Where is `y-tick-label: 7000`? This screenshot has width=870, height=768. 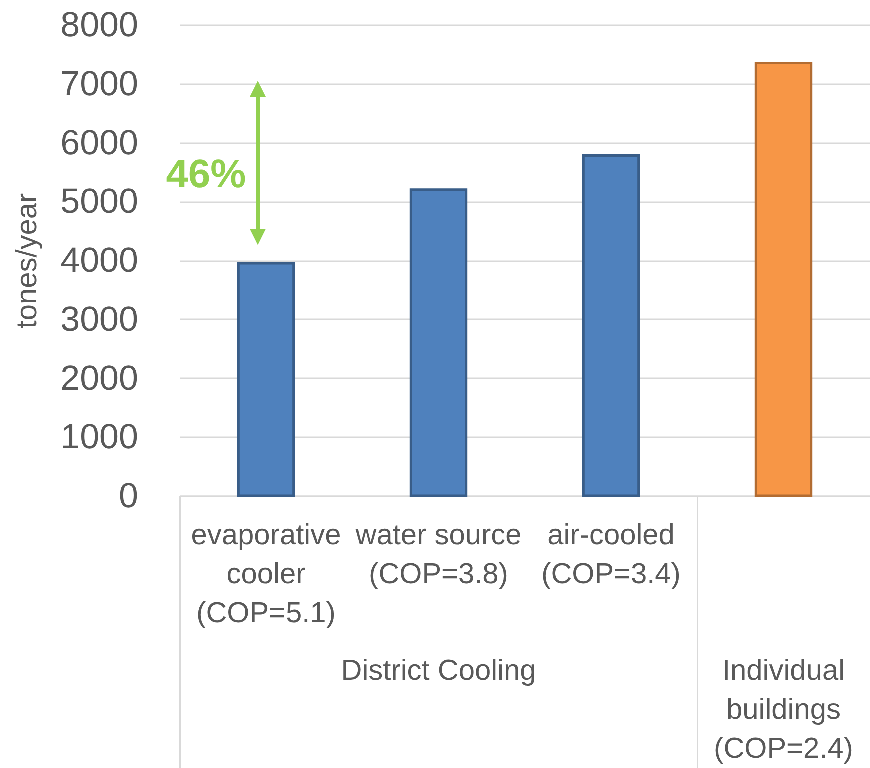 y-tick-label: 7000 is located at coordinates (99, 84).